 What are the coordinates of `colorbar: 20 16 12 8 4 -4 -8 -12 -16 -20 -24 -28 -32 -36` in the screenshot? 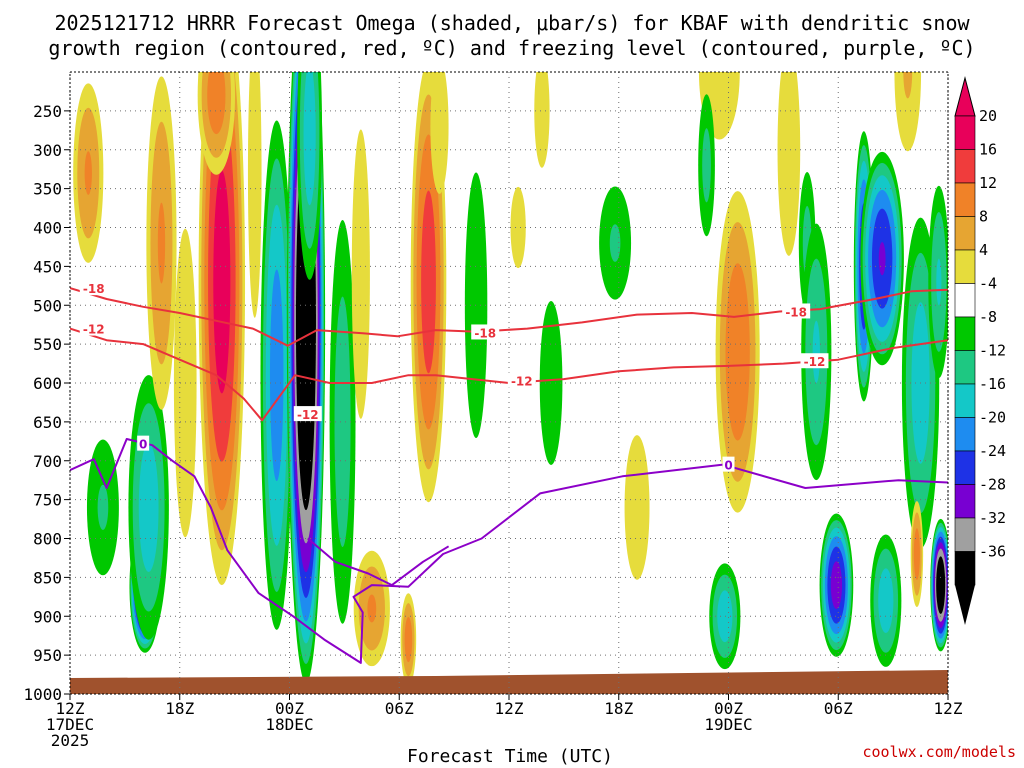 It's located at (980, 350).